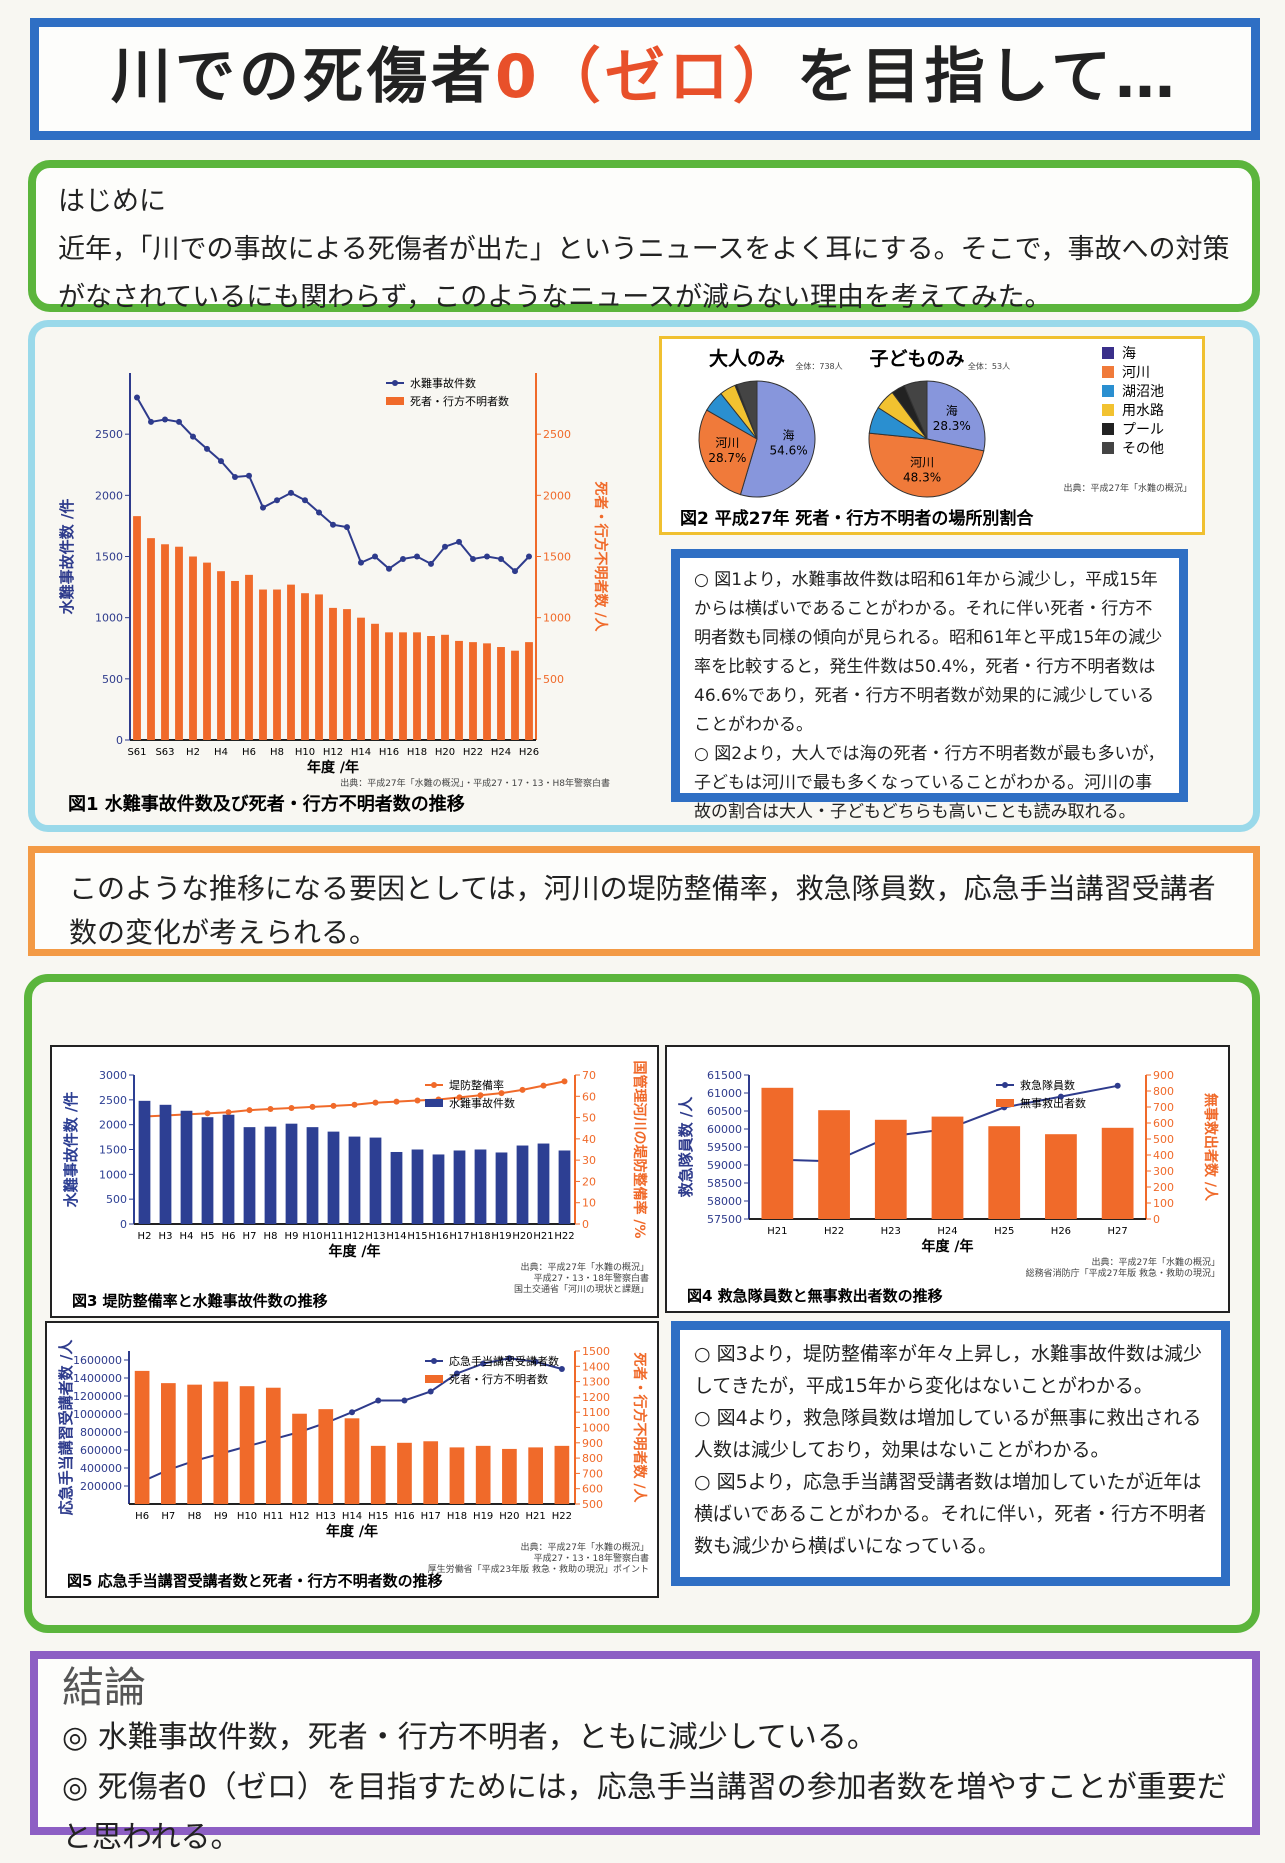  I want to click on x-tick-label: H11, so click(273, 1516).